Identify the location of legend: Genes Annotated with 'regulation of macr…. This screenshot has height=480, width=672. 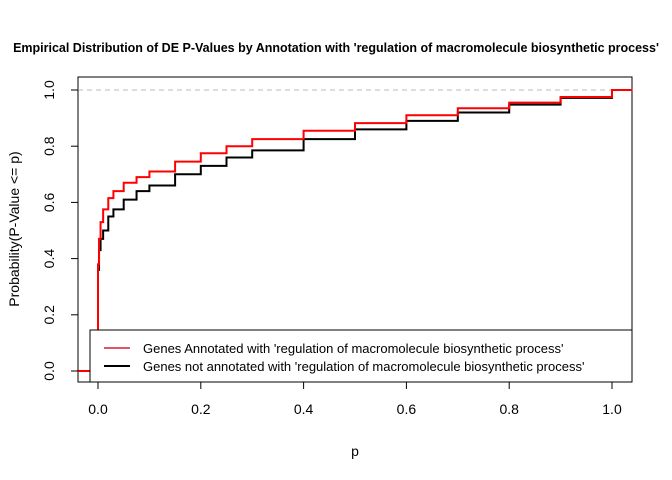
(361, 356).